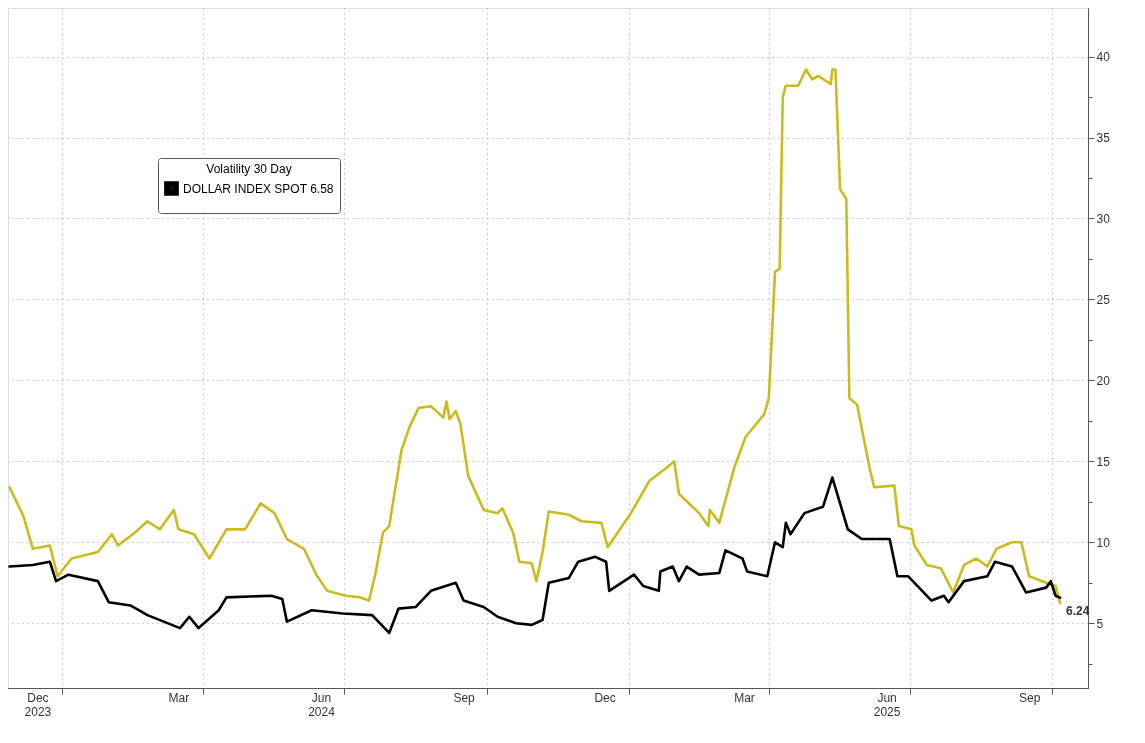  What do you see at coordinates (1103, 380) in the screenshot?
I see `y-tick-label: 20` at bounding box center [1103, 380].